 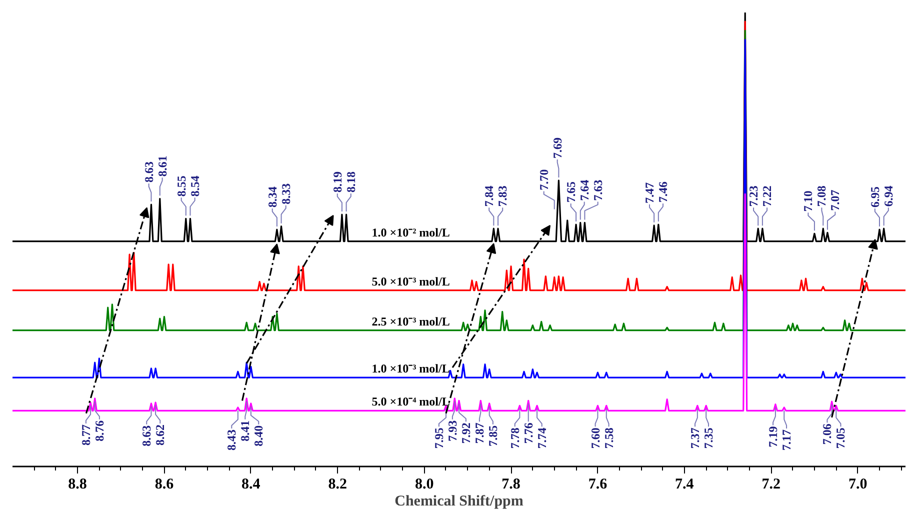 What do you see at coordinates (709, 438) in the screenshot?
I see `annotation: 7.35` at bounding box center [709, 438].